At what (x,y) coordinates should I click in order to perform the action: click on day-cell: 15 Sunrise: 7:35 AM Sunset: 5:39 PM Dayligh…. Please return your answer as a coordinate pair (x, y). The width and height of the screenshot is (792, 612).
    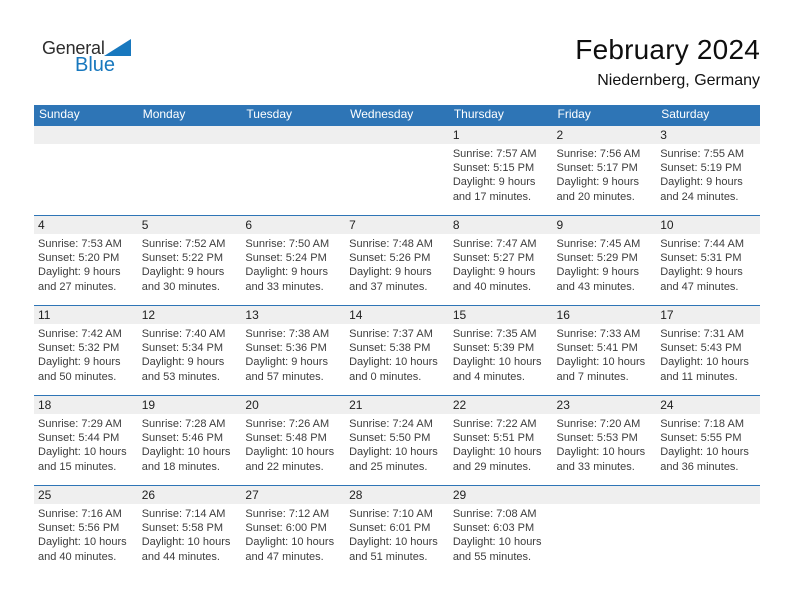
    Looking at the image, I should click on (500, 349).